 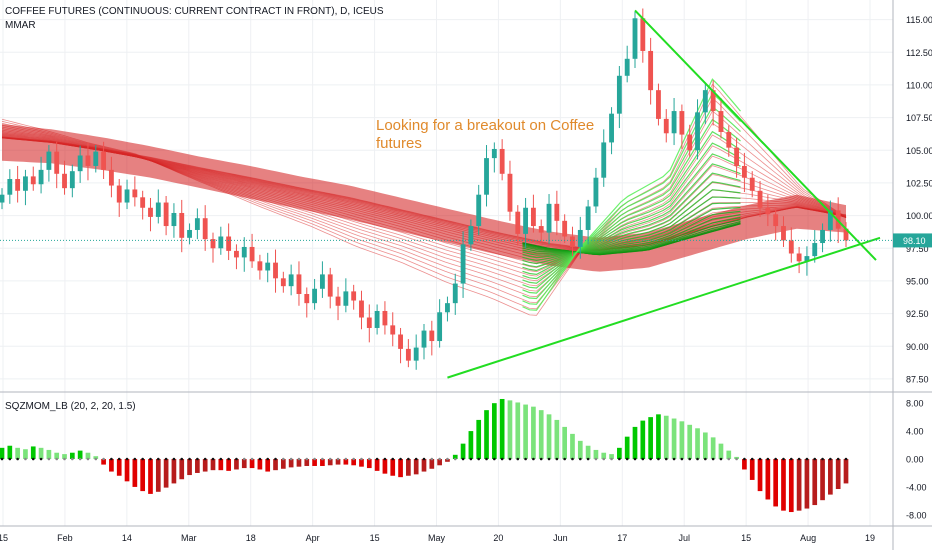 What do you see at coordinates (491, 135) in the screenshot?
I see `annotation-text: Looking for a breakout on Coffee futures` at bounding box center [491, 135].